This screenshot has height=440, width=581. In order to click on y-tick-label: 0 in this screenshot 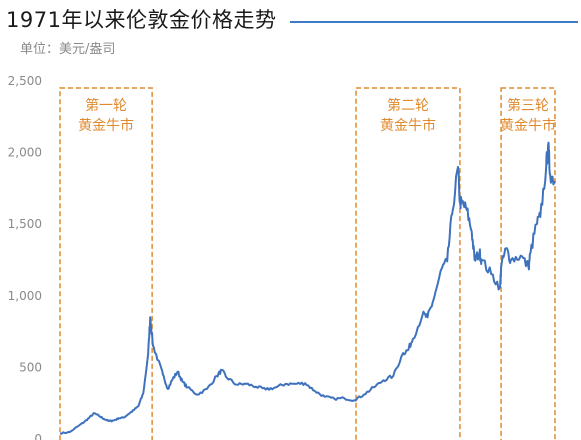, I will do `click(38, 436)`.